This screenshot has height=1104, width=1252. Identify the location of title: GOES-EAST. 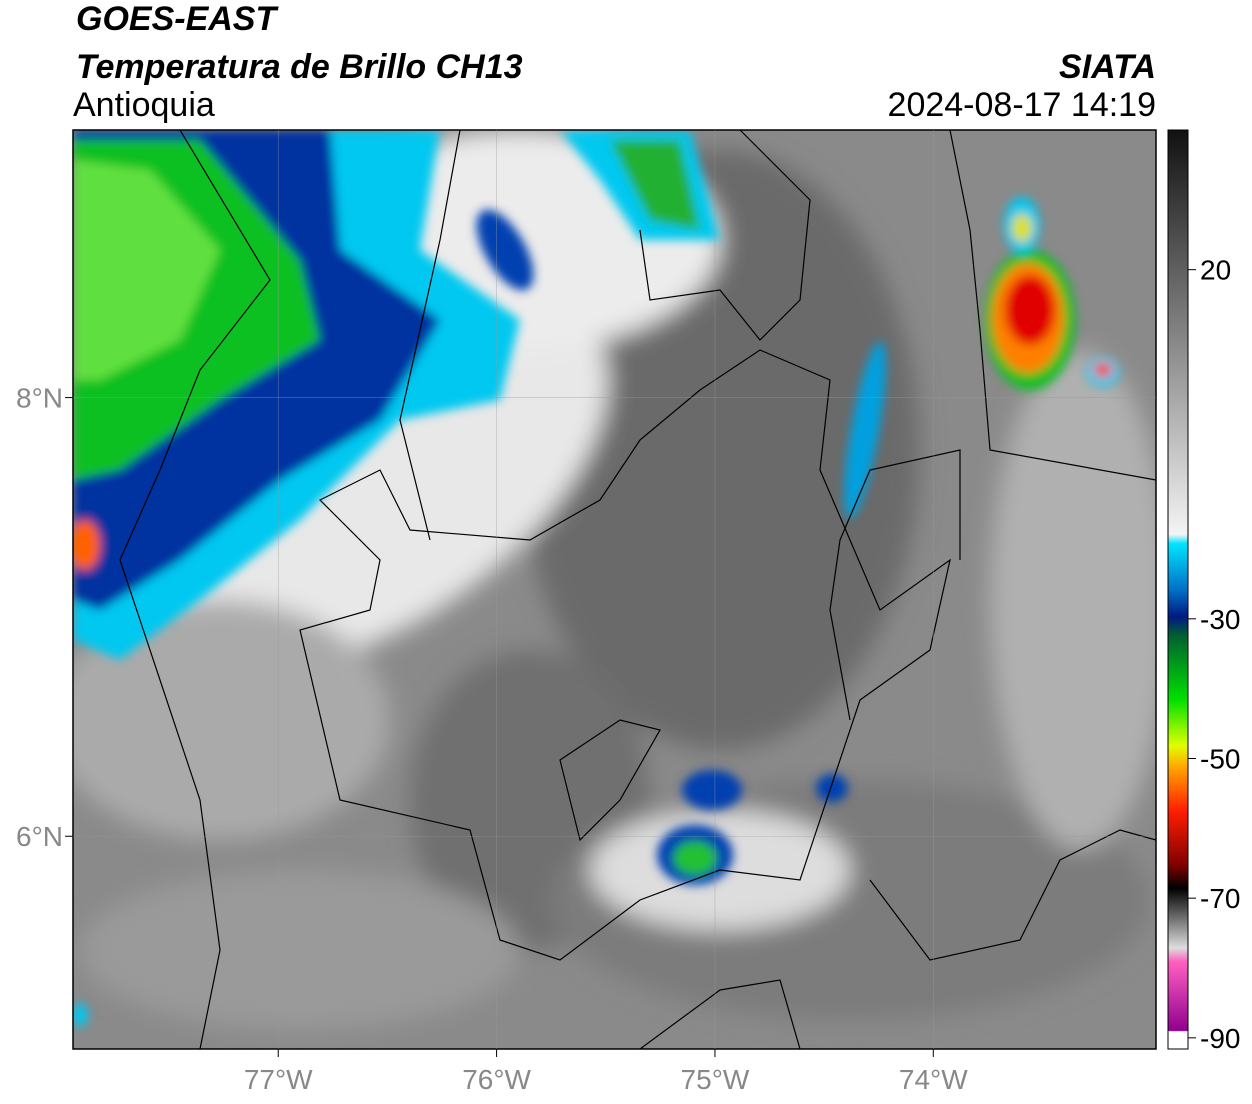
(177, 19).